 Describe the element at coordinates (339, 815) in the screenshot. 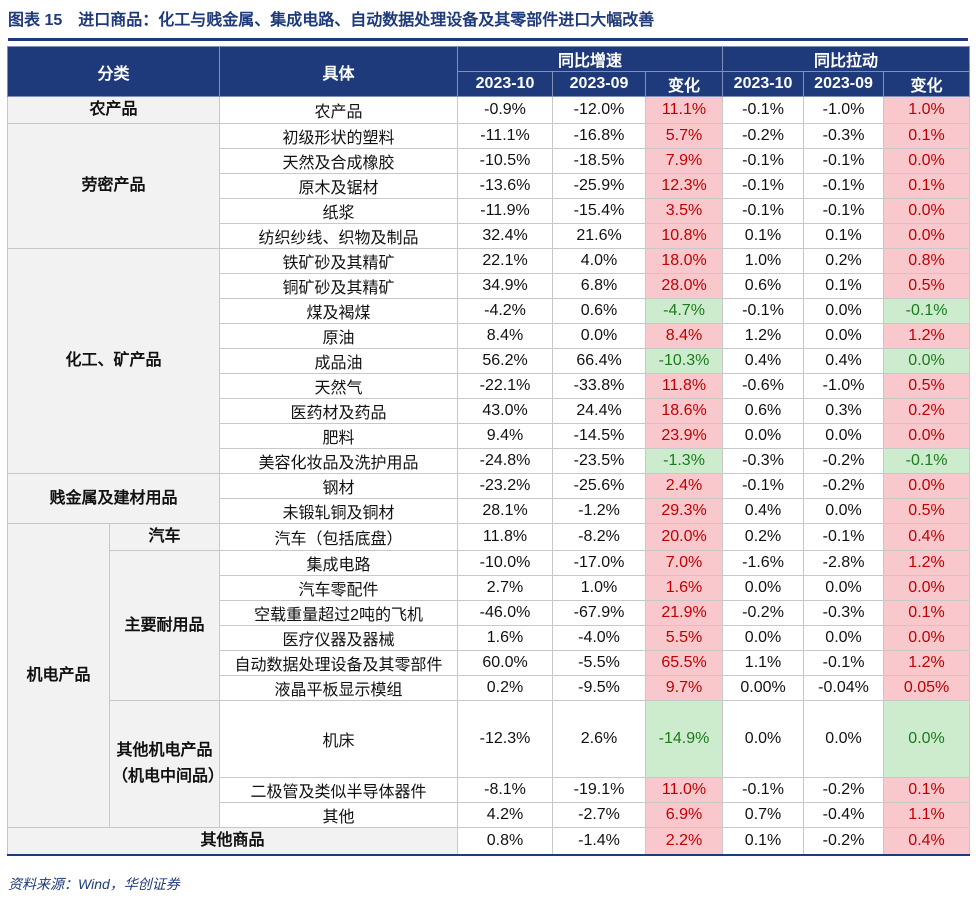

I see `item: 其他` at that location.